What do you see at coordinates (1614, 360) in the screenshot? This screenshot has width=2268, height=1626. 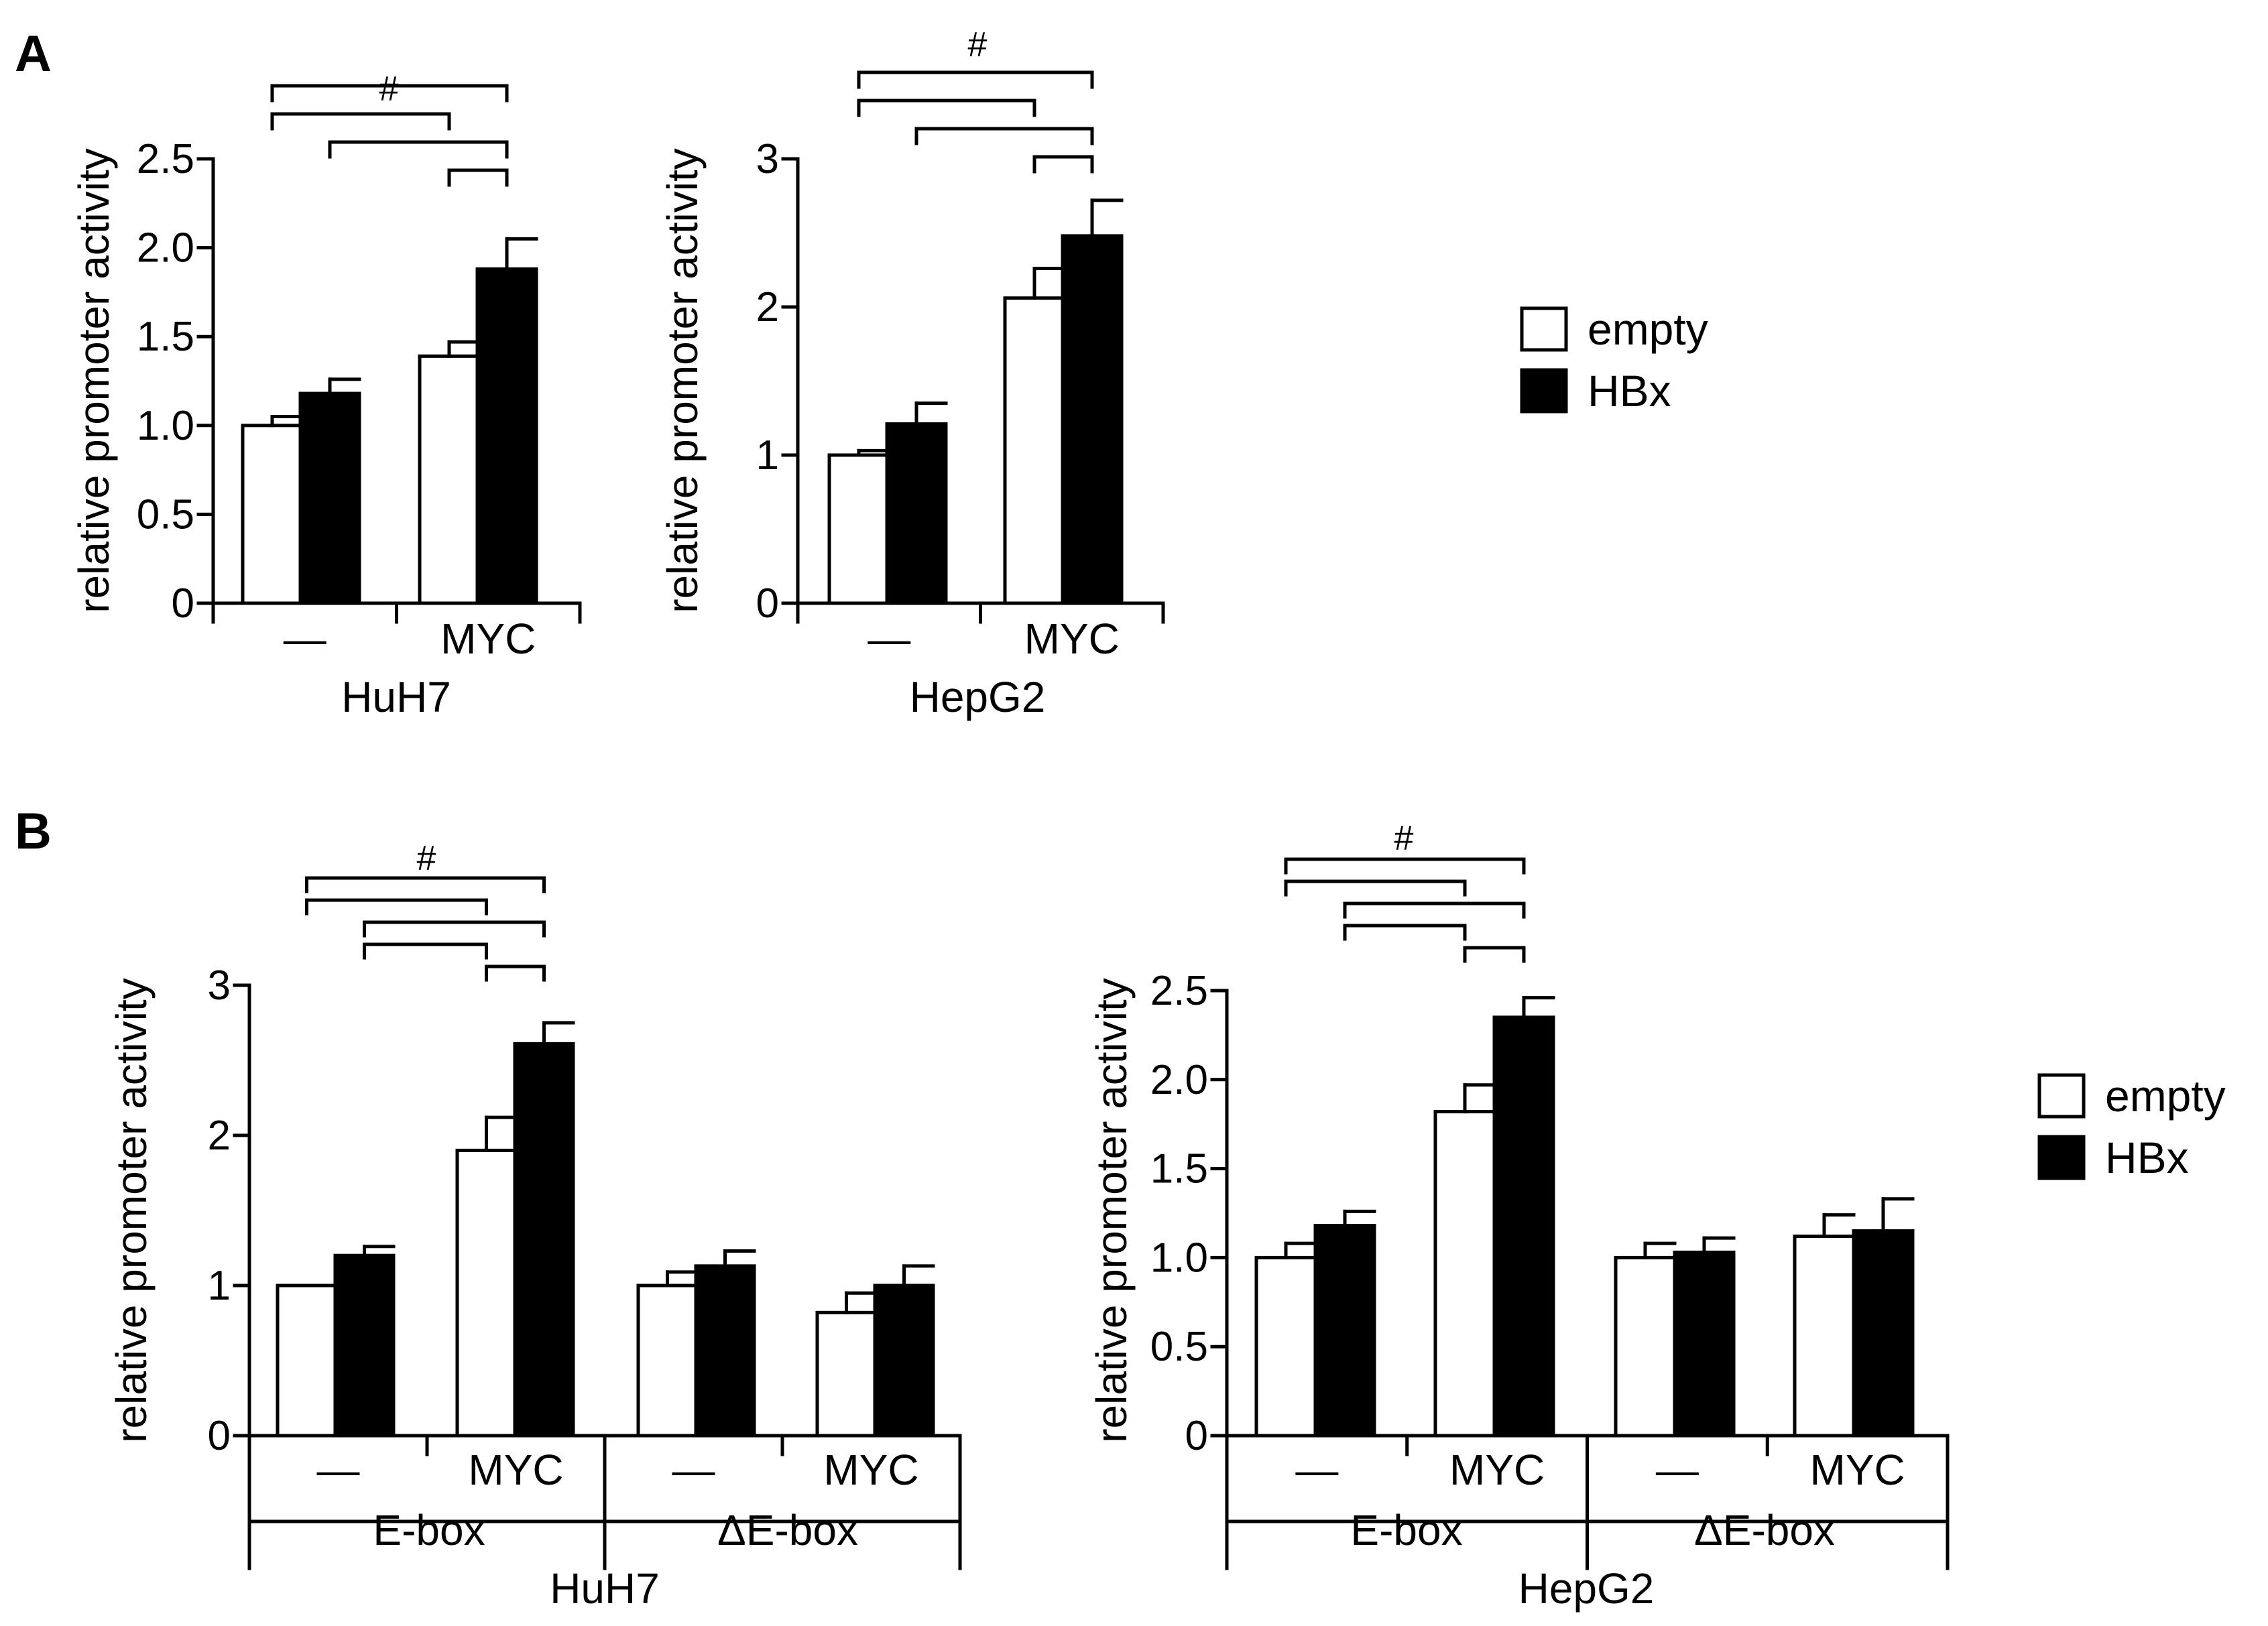 I see `legend-a: empty HBx` at bounding box center [1614, 360].